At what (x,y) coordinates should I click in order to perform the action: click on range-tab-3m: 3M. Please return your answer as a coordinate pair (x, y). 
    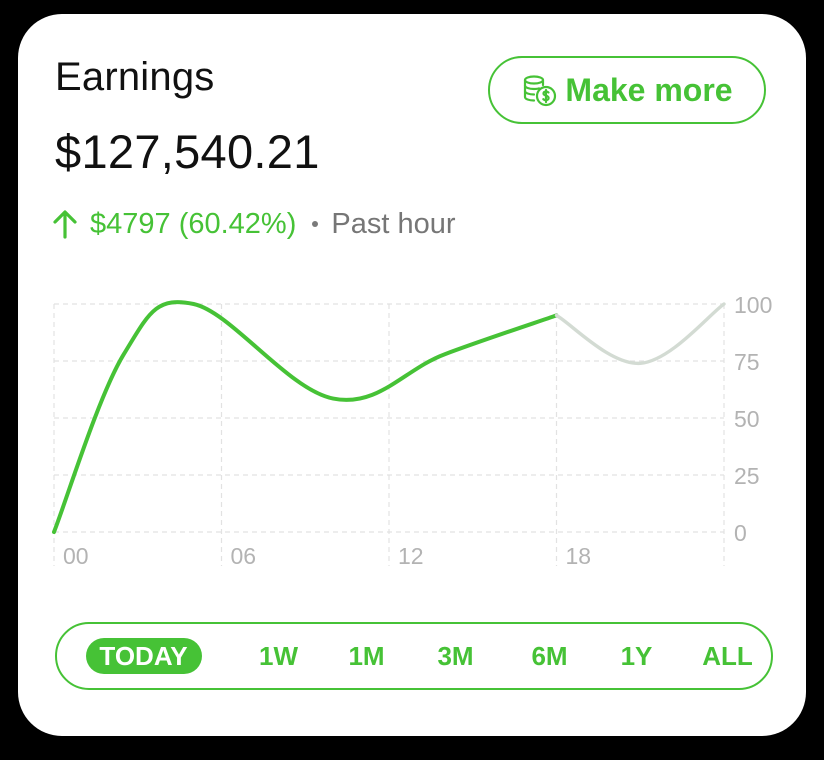
    Looking at the image, I should click on (455, 656).